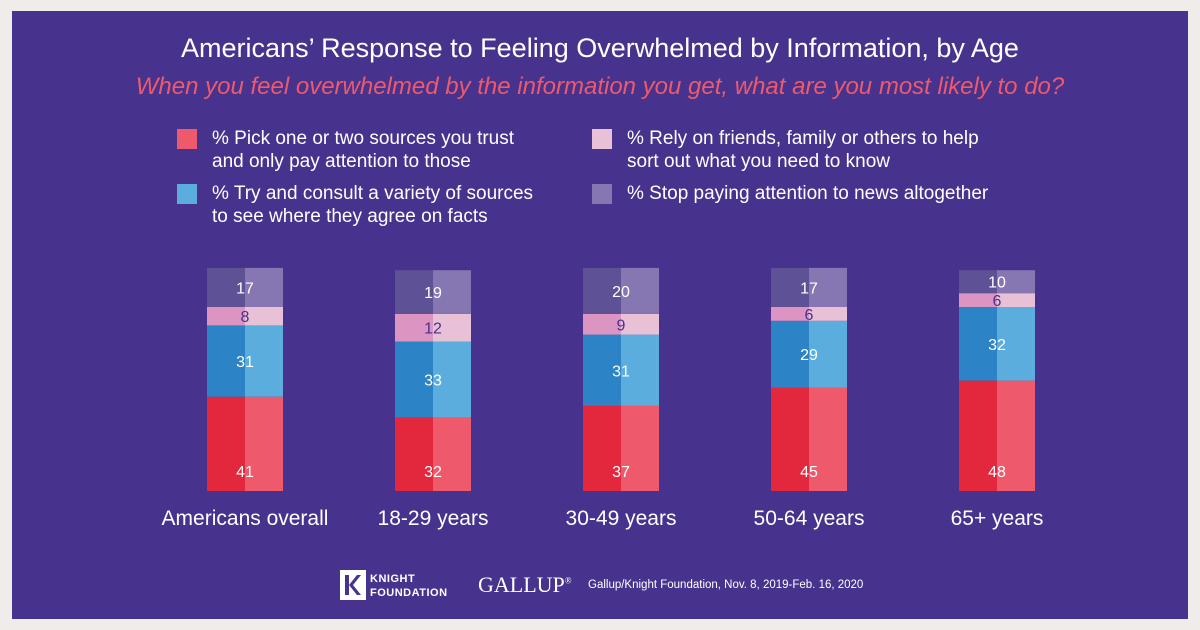 This screenshot has width=1200, height=630. Describe the element at coordinates (640, 370) in the screenshot. I see `bar-segment-30-49-years-s1` at that location.